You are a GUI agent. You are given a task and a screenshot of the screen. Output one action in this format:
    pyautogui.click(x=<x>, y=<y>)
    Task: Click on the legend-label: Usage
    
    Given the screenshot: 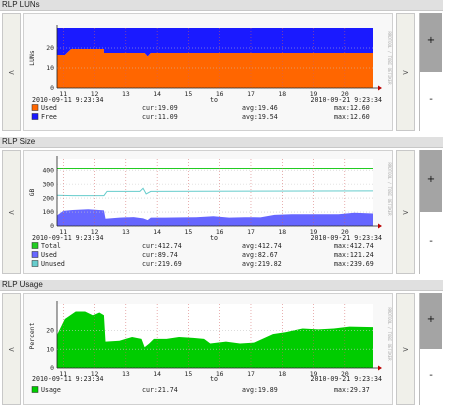 What is the action you would take?
    pyautogui.click(x=51, y=390)
    